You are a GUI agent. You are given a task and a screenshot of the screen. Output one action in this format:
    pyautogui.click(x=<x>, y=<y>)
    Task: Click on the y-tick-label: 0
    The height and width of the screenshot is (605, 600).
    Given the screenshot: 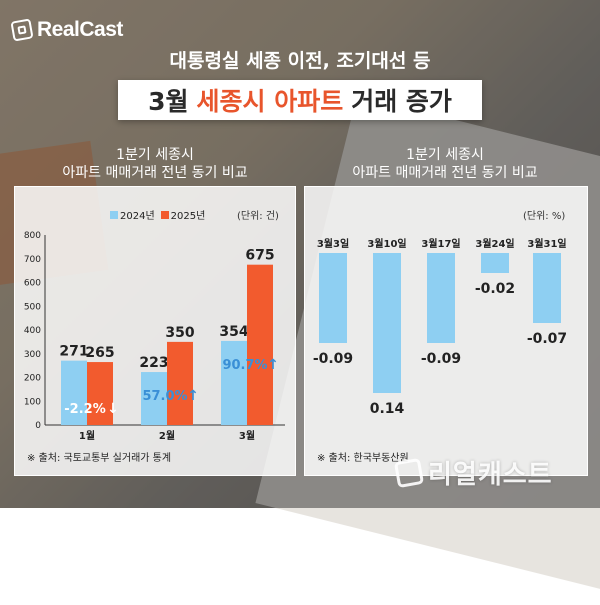 What is the action you would take?
    pyautogui.click(x=38, y=426)
    